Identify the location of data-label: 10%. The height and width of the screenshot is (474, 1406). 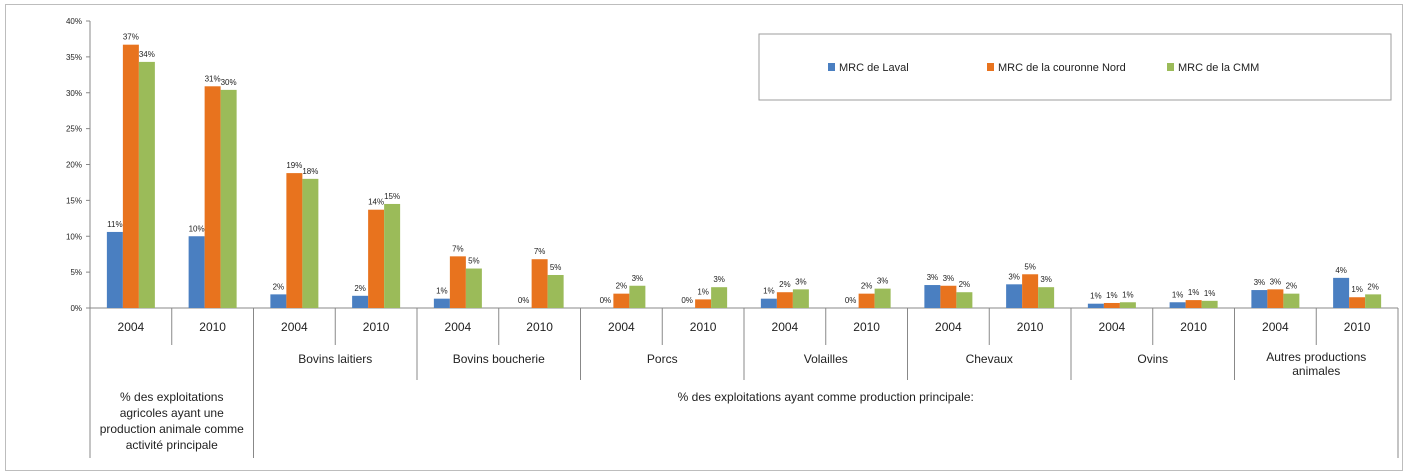
(197, 228).